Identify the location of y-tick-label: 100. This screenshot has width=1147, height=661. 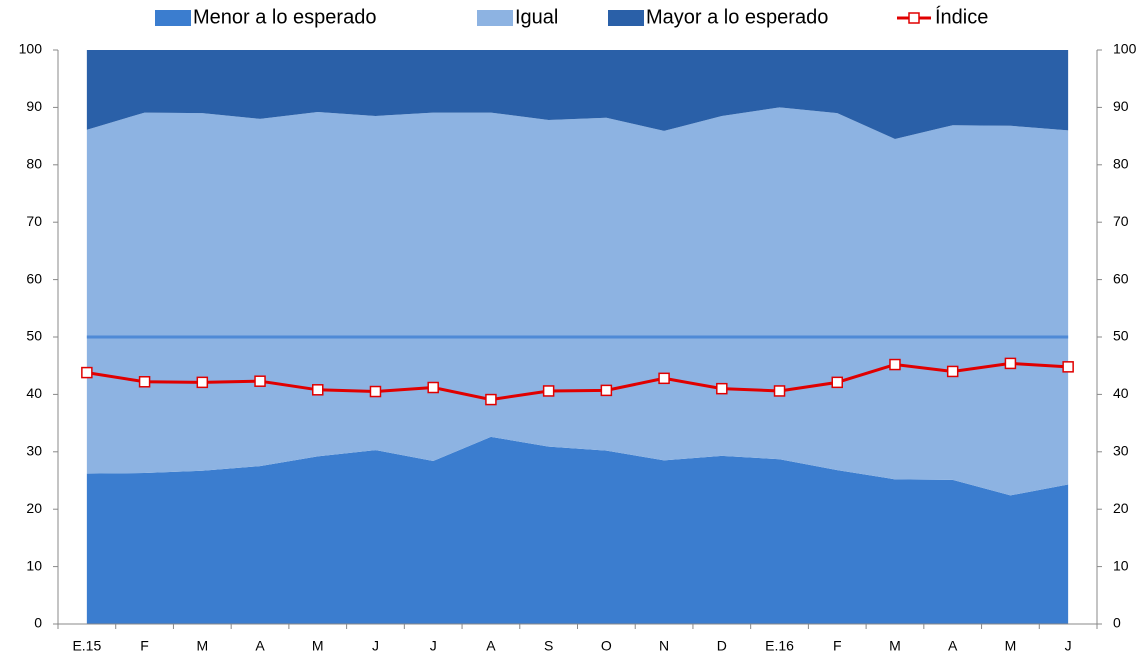
(31, 49).